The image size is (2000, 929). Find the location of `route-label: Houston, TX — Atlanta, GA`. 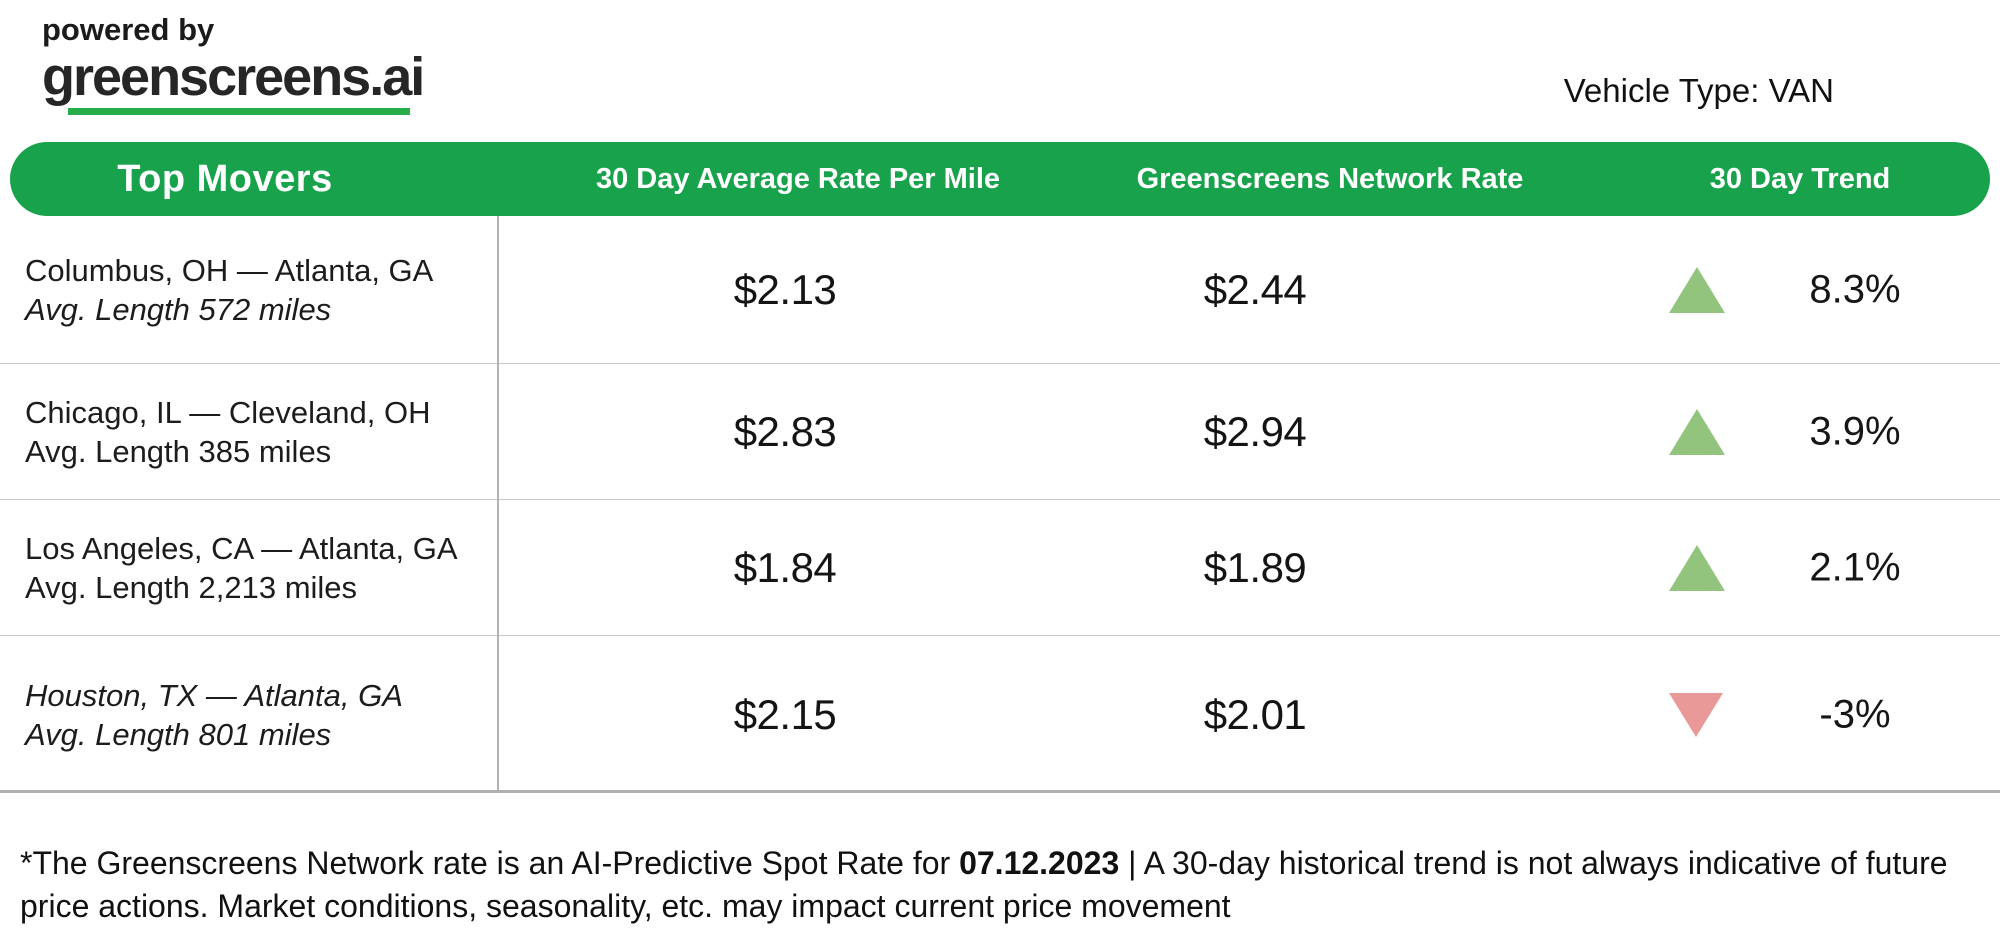

route-label: Houston, TX — Atlanta, GA is located at coordinates (214, 695).